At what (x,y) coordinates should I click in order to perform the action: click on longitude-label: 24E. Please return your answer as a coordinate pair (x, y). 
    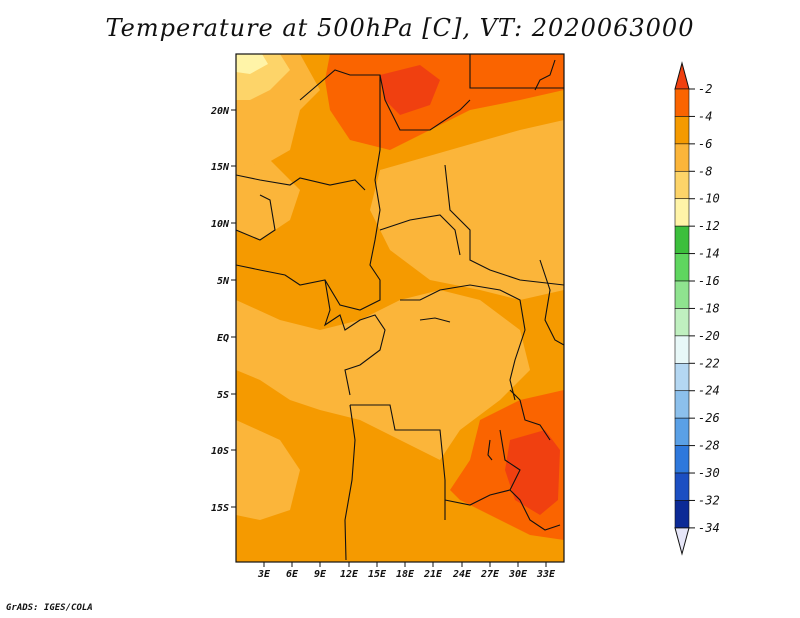
    Looking at the image, I should click on (462, 574).